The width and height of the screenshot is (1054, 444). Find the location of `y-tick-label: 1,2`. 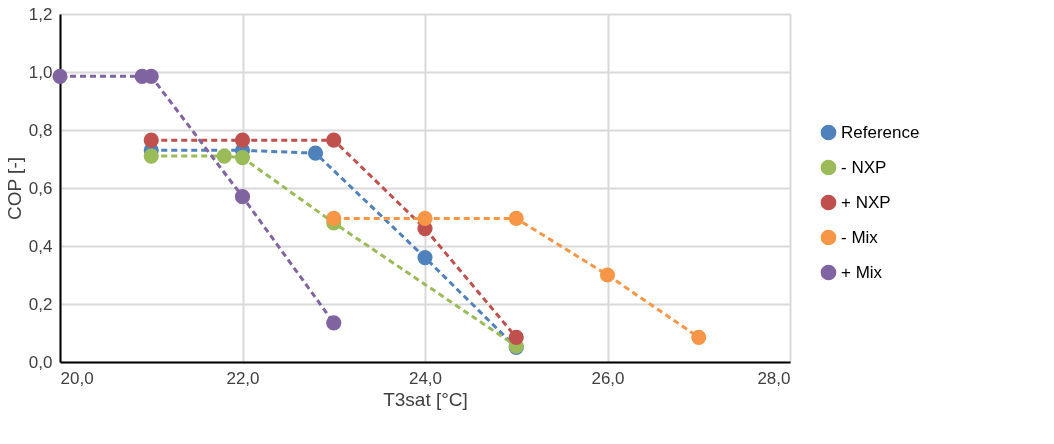

y-tick-label: 1,2 is located at coordinates (40, 14).